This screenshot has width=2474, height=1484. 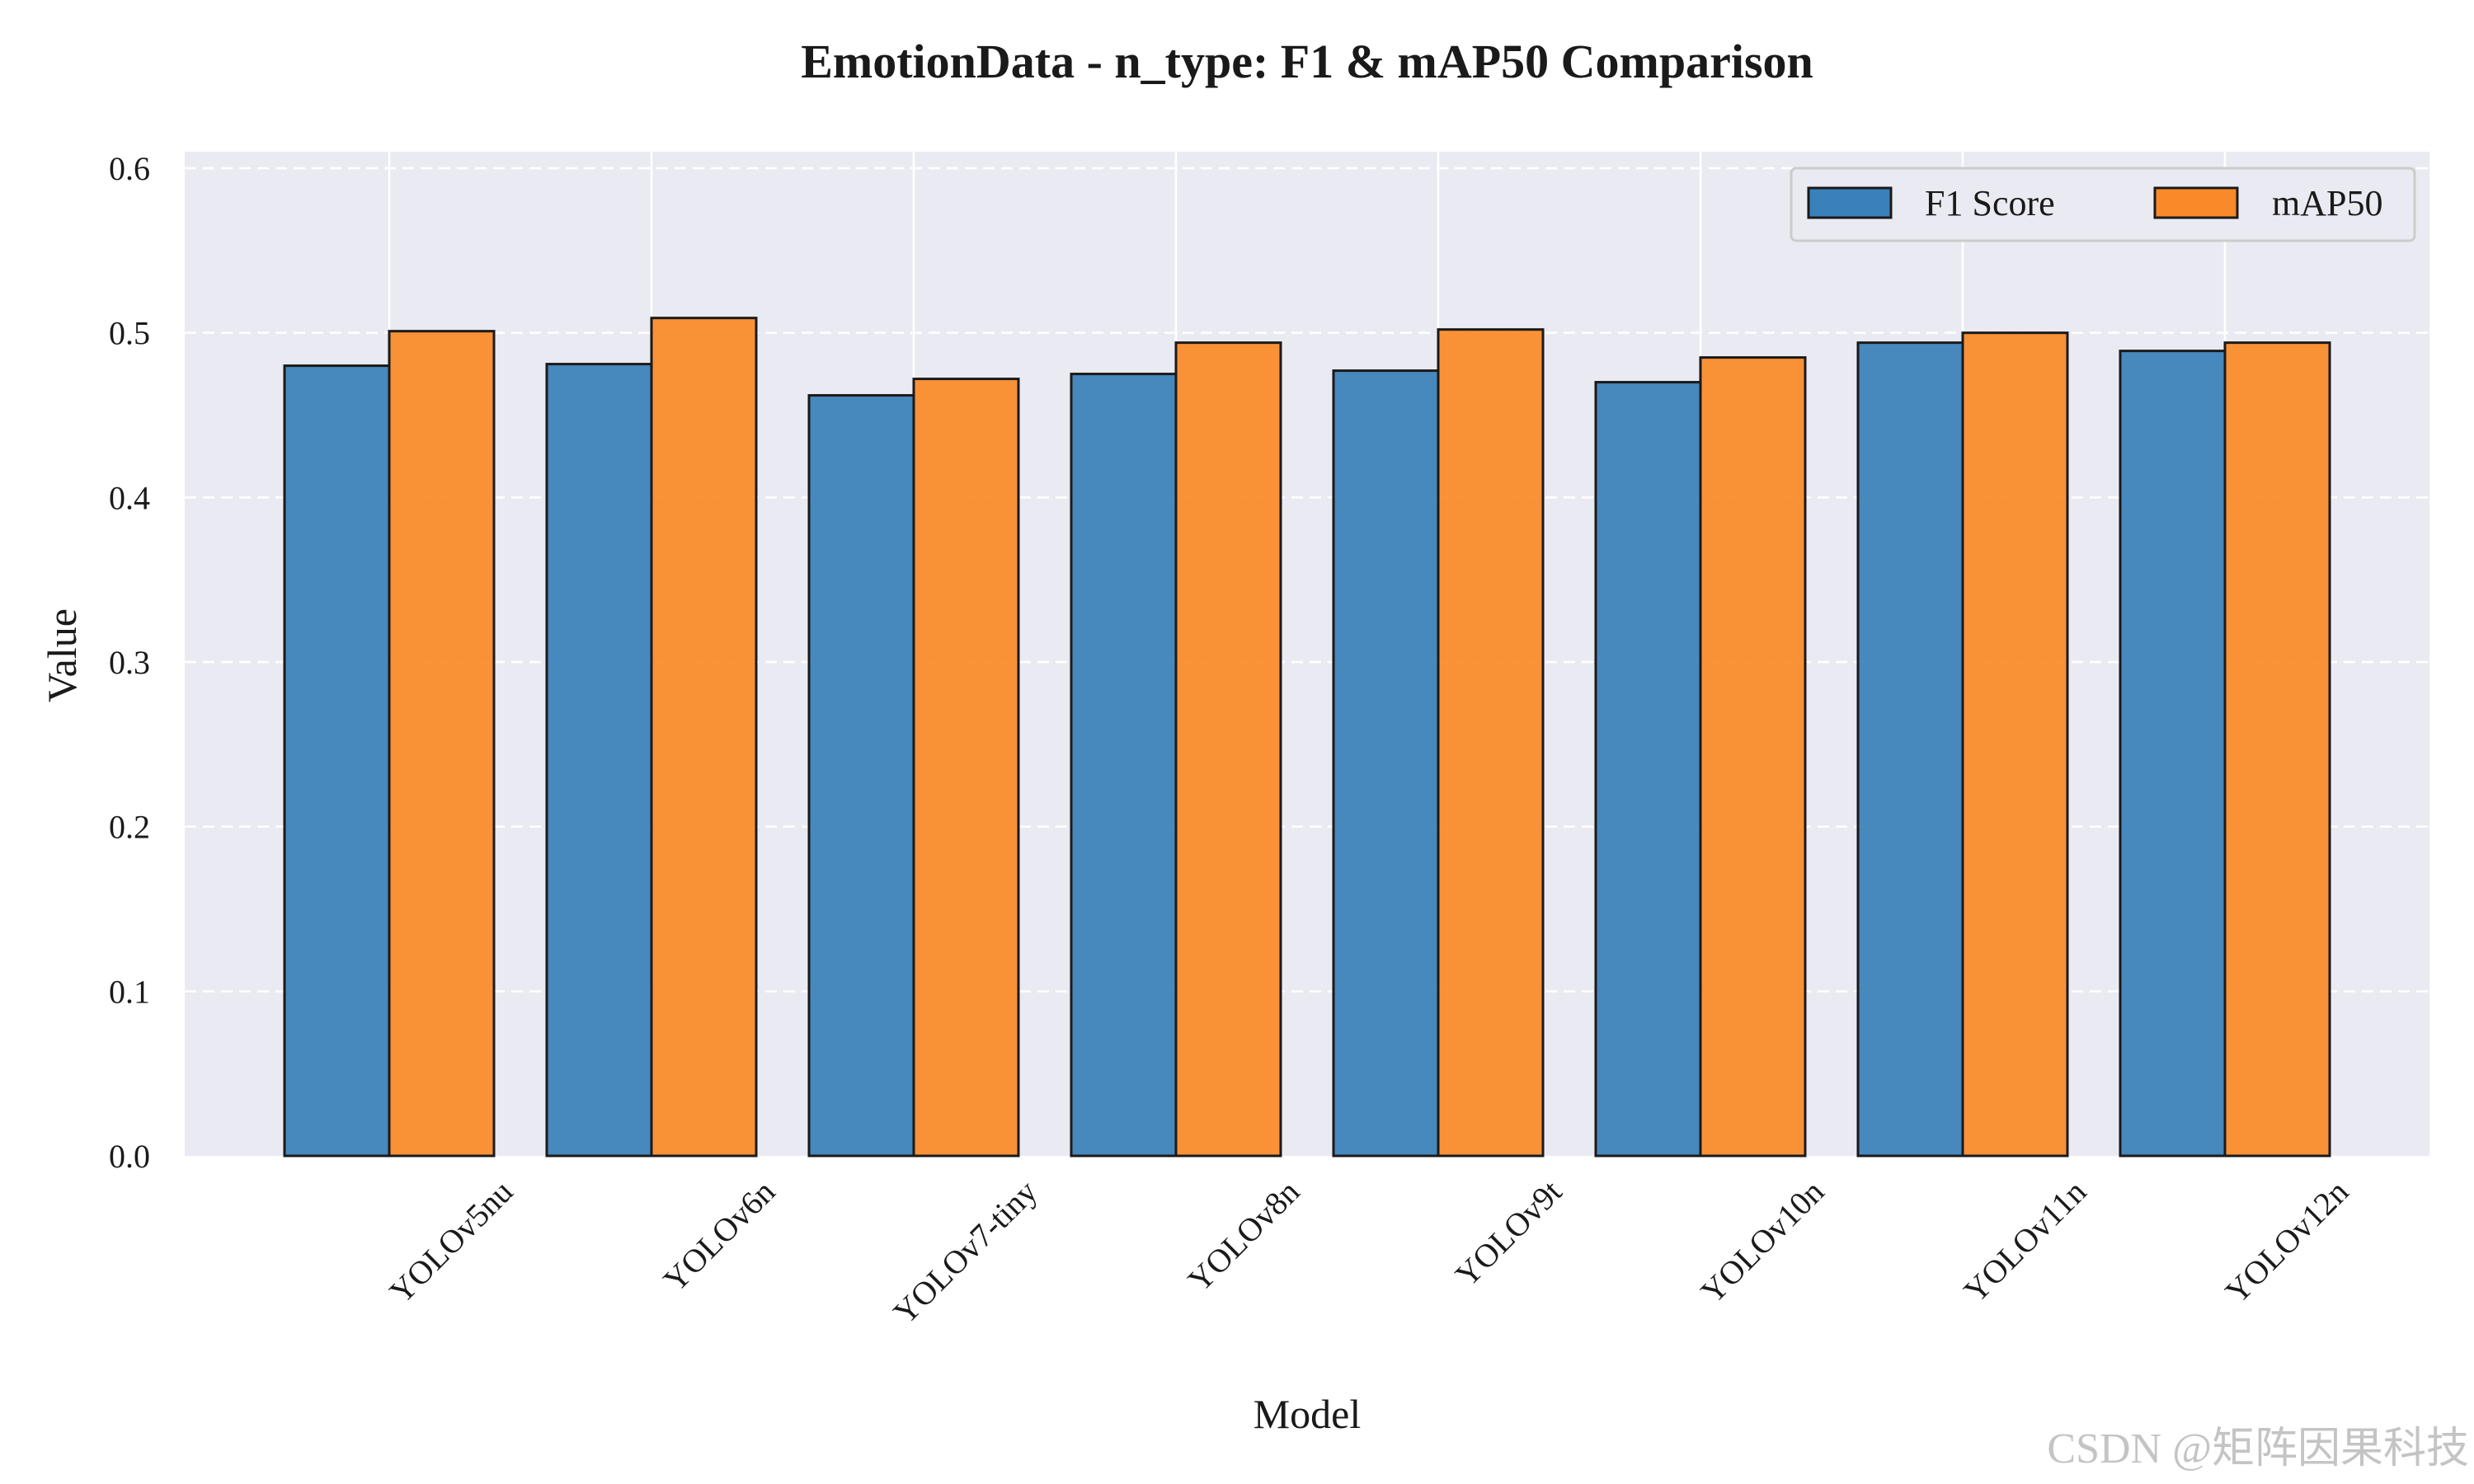 I want to click on bar-f1-score-yolov10n, so click(x=1648, y=769).